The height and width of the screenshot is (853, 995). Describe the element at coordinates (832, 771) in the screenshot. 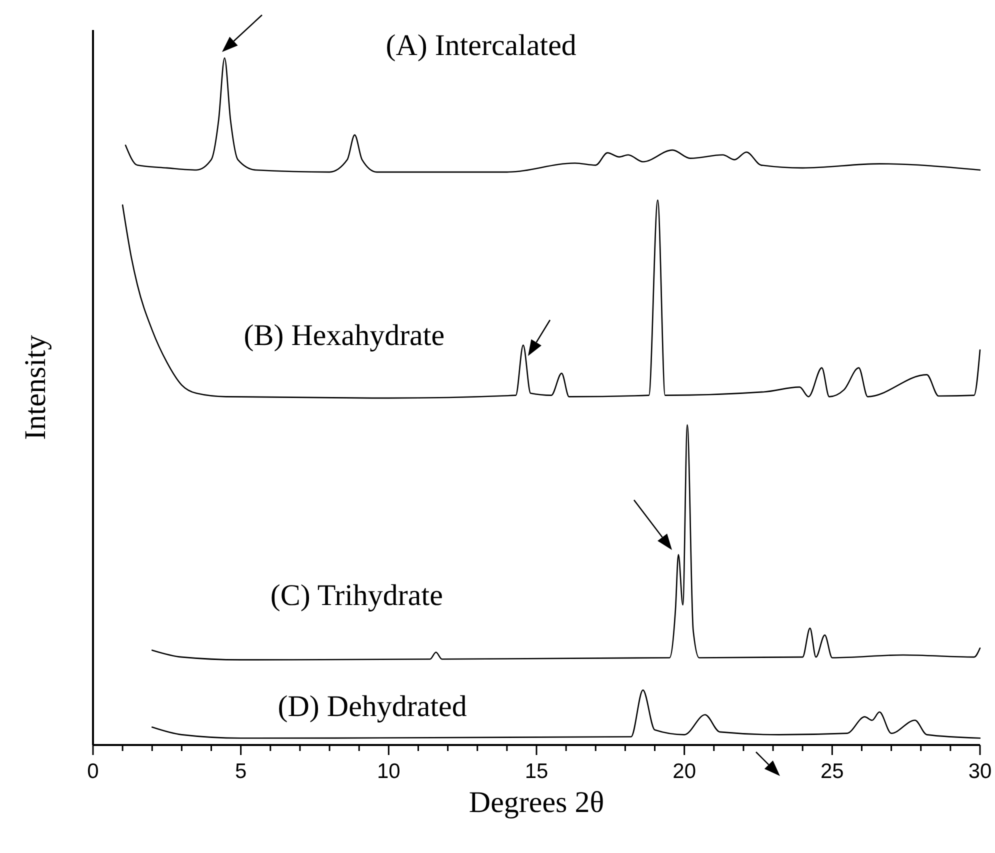

I see `x-tick-label: 25` at that location.